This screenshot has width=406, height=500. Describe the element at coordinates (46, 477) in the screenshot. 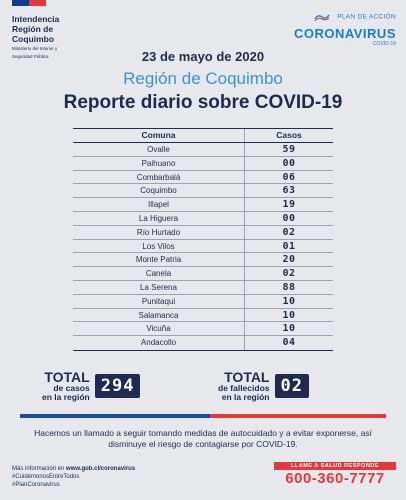

I see `hashtag-1: #CuidémonosEntreTodos` at that location.